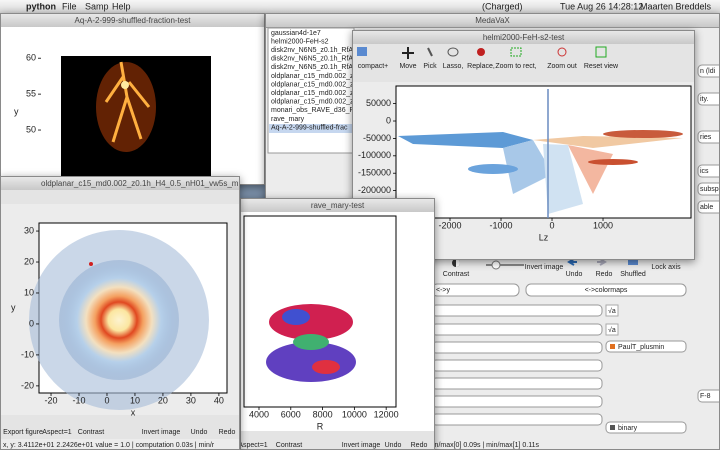 Image resolution: width=720 pixels, height=450 pixels. I want to click on window-title: Aq-A-2-999-shuffled-fraction-test, so click(132, 21).